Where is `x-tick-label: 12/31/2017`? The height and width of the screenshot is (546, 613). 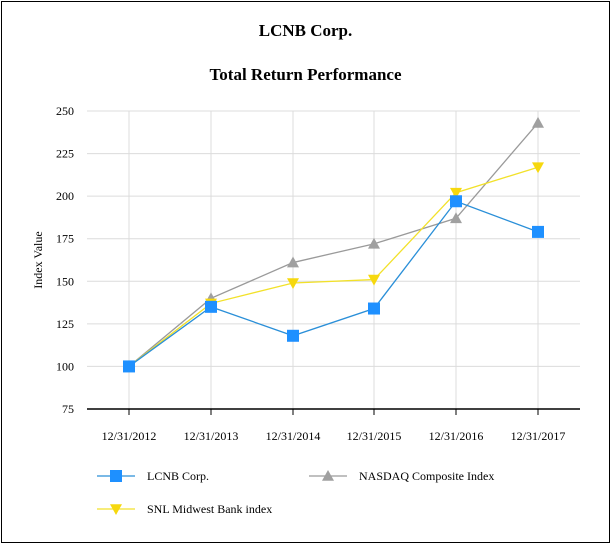
x-tick-label: 12/31/2017 is located at coordinates (538, 436).